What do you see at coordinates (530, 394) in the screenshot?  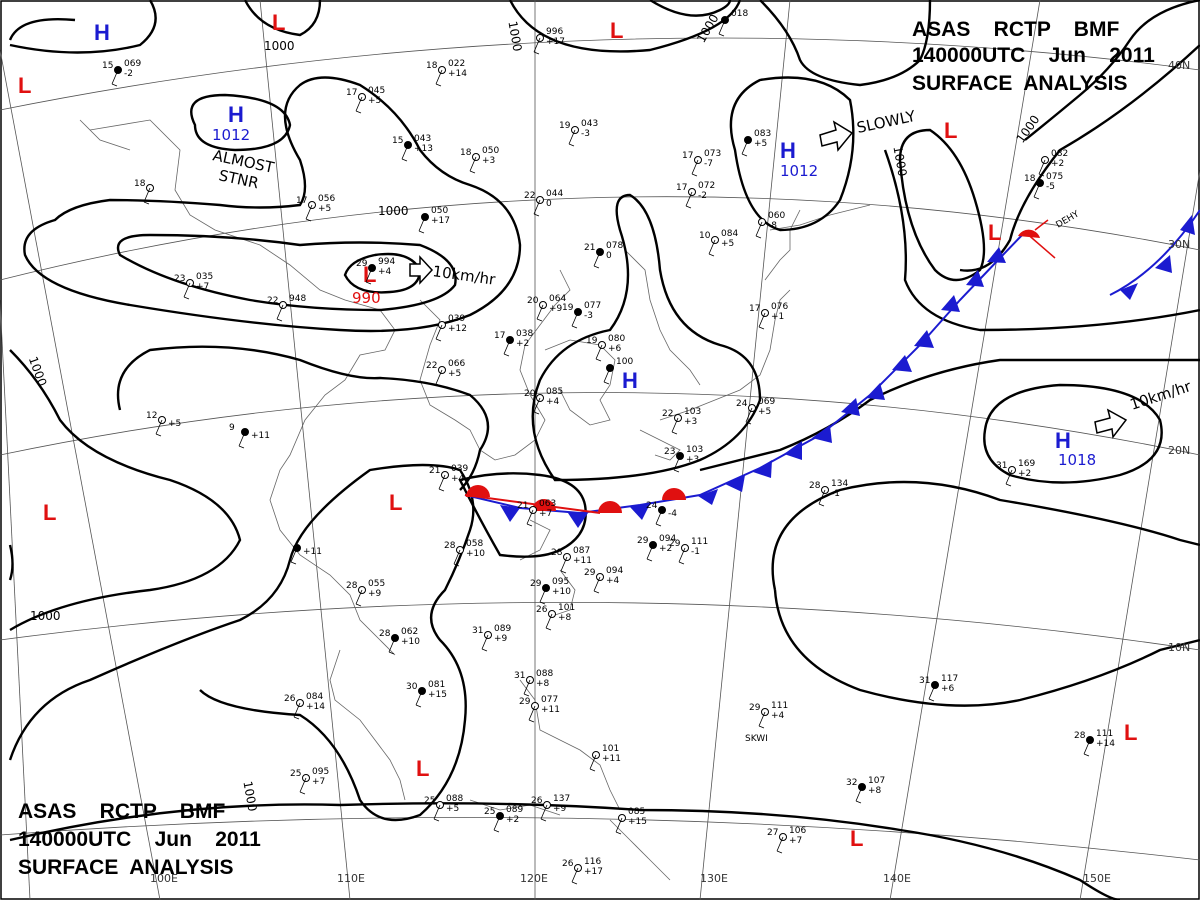 I see `station-temperature: 20` at bounding box center [530, 394].